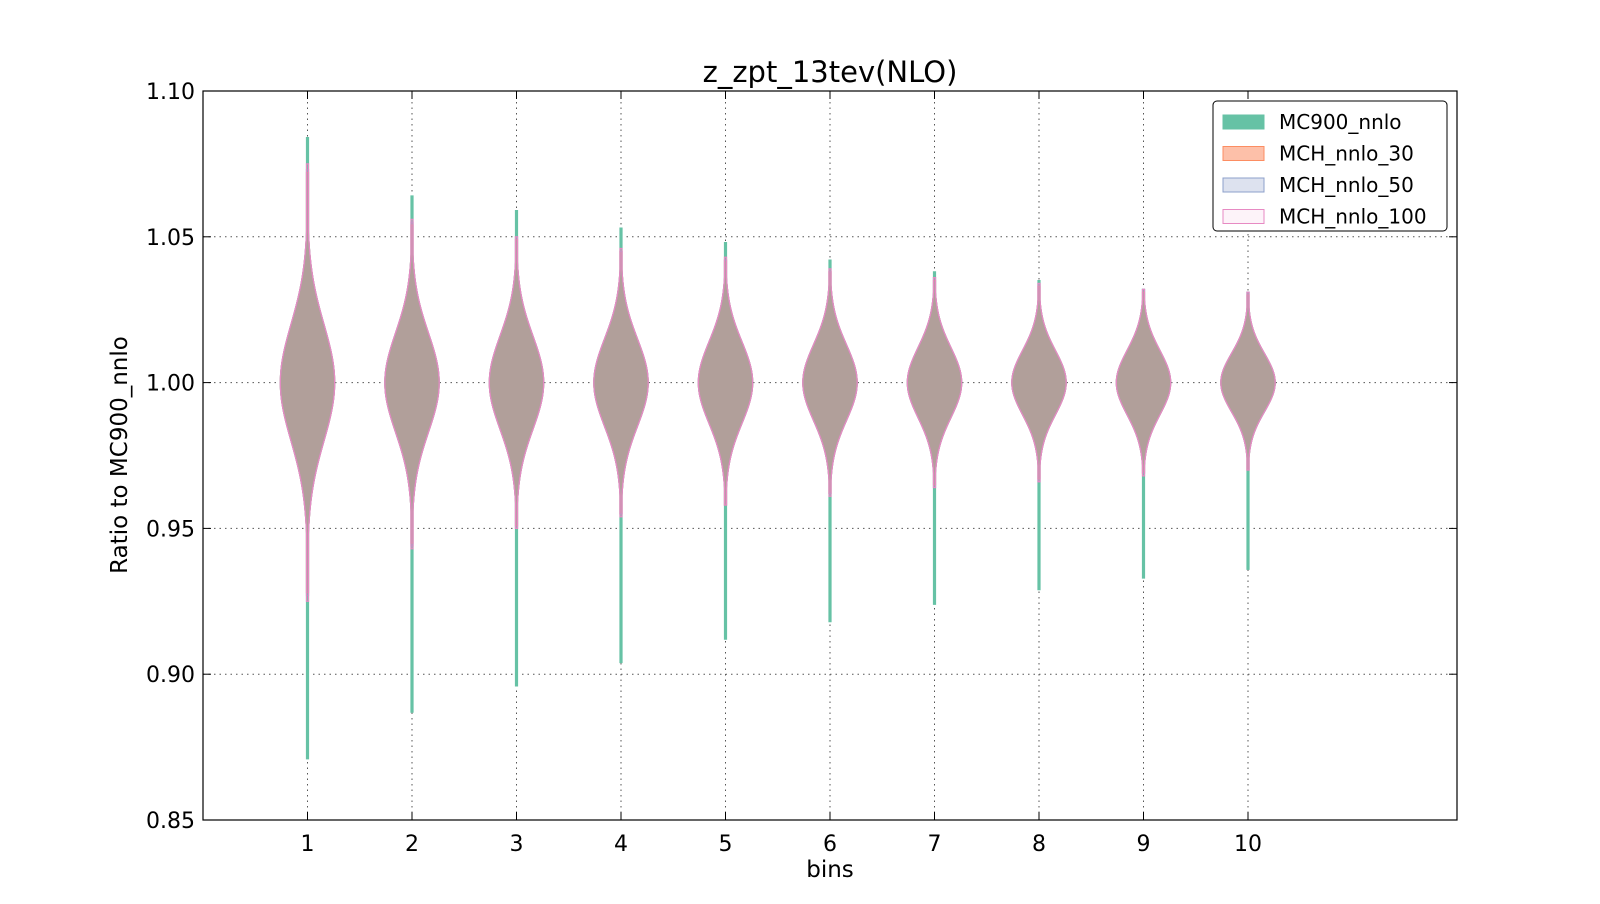 The height and width of the screenshot is (904, 1600). What do you see at coordinates (830, 870) in the screenshot?
I see `x-axis-label: bins` at bounding box center [830, 870].